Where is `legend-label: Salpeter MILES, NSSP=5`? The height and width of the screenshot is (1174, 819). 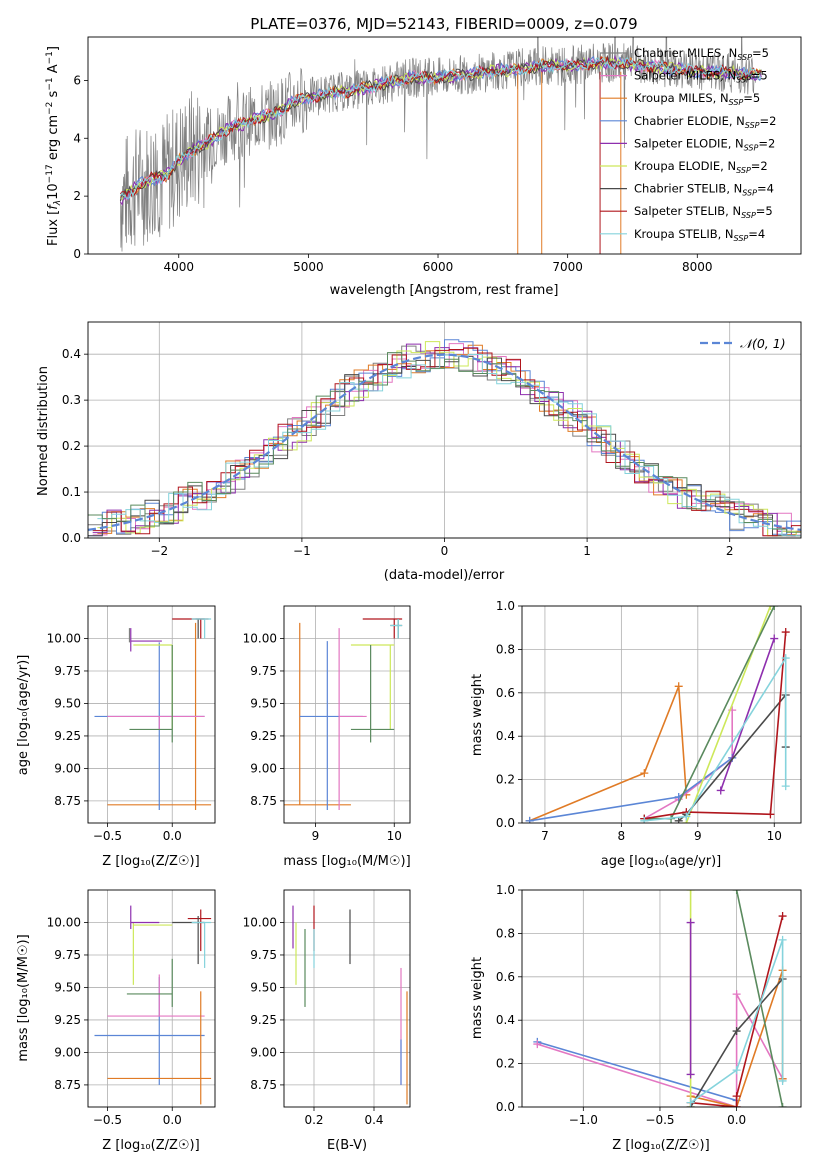
legend-label: Salpeter MILES, NSSP=5 is located at coordinates (701, 77).